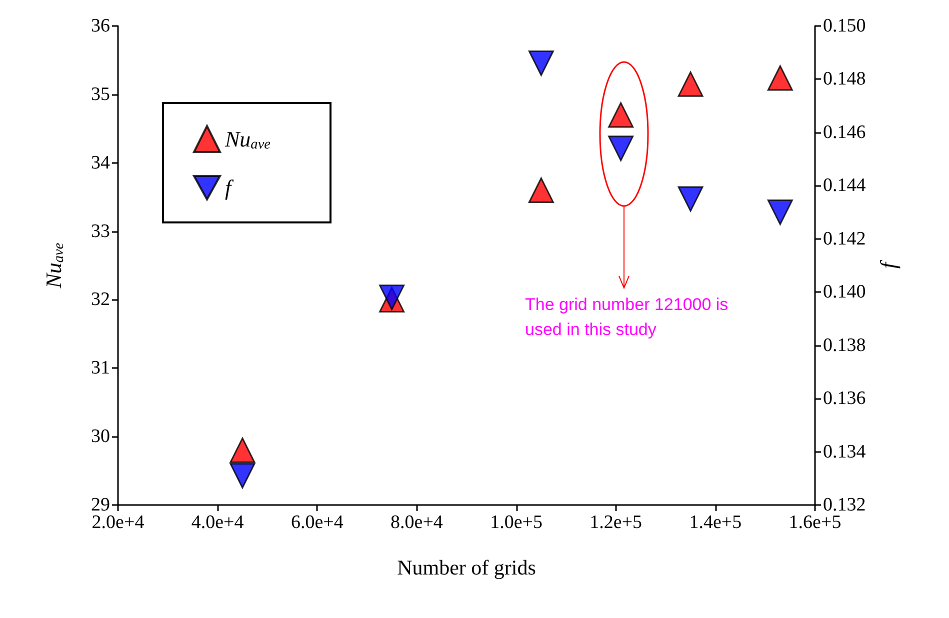 The width and height of the screenshot is (949, 618). What do you see at coordinates (100, 437) in the screenshot?
I see `y-tick-label: 30` at bounding box center [100, 437].